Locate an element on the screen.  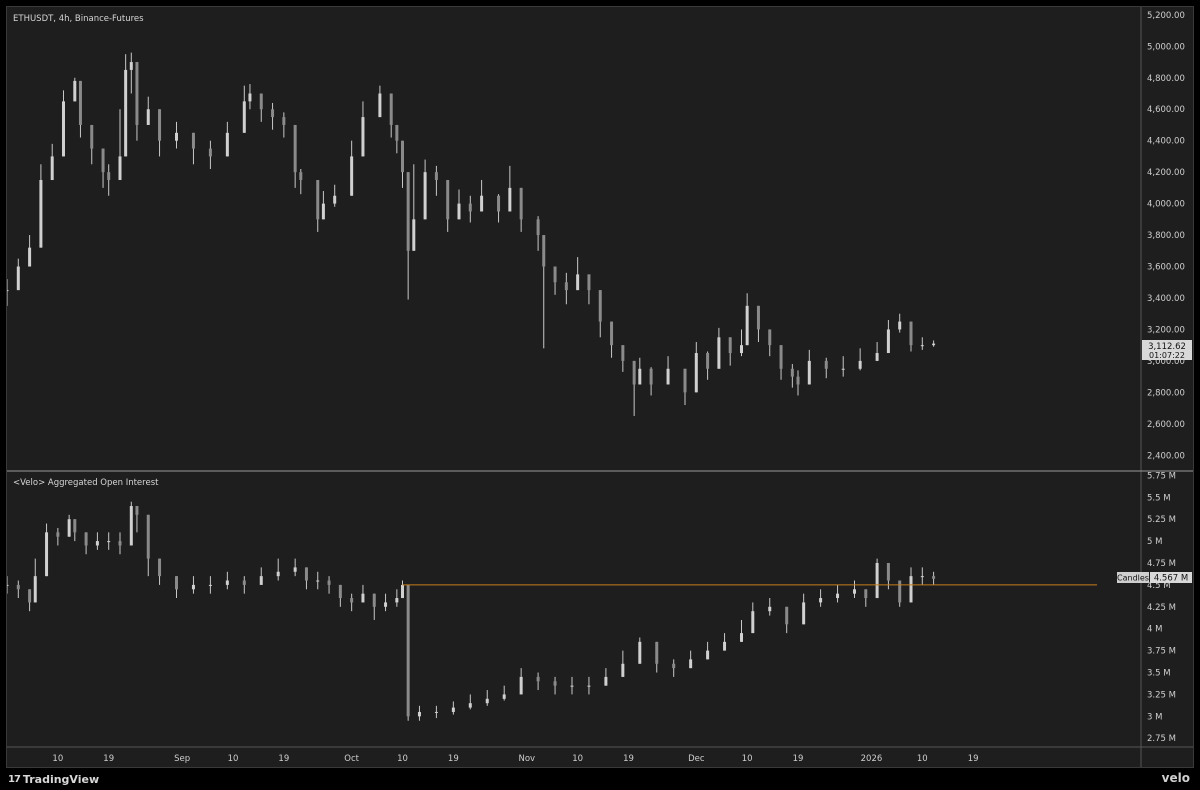
oi-tick-label: 4.5 M is located at coordinates (1159, 586).